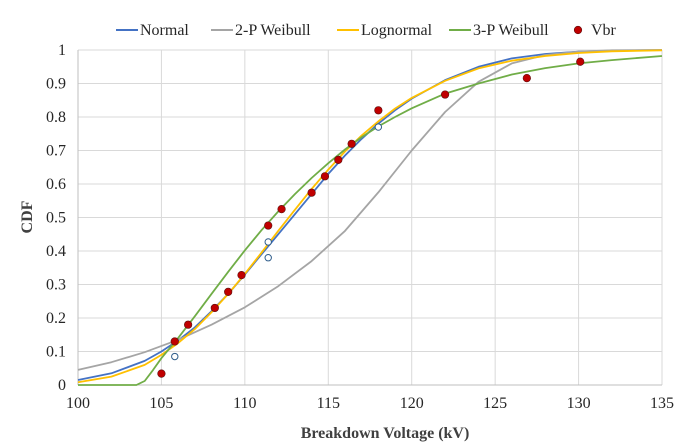 The height and width of the screenshot is (443, 694). Describe the element at coordinates (511, 30) in the screenshot. I see `legend-label: 3-P Weibull` at that location.